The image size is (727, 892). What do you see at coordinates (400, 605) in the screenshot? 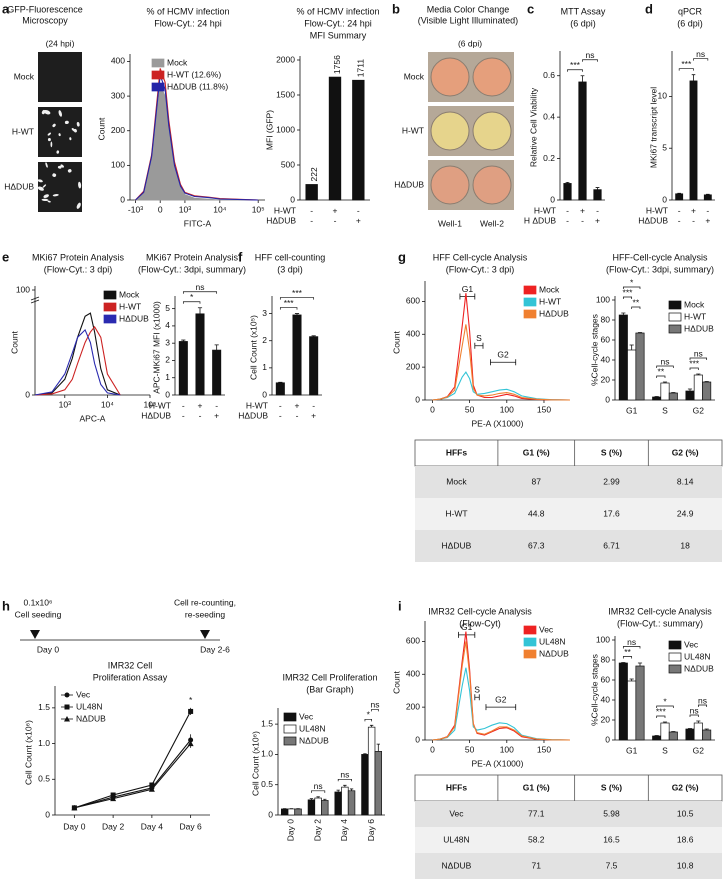
I see `panel-label: i` at bounding box center [400, 605].